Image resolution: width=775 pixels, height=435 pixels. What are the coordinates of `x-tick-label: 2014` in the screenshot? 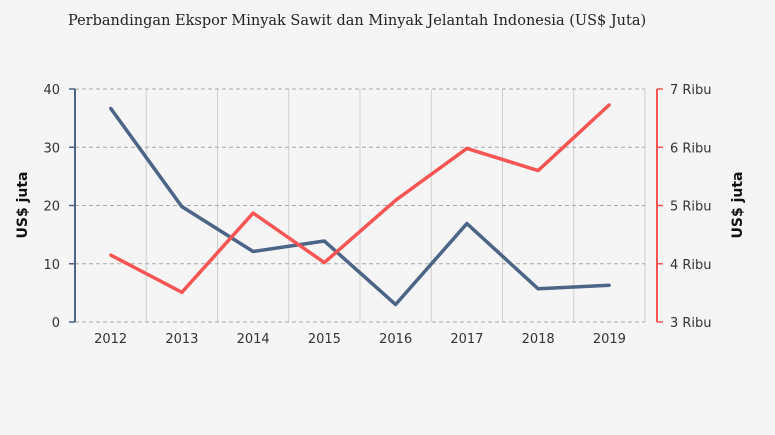 It's located at (253, 339).